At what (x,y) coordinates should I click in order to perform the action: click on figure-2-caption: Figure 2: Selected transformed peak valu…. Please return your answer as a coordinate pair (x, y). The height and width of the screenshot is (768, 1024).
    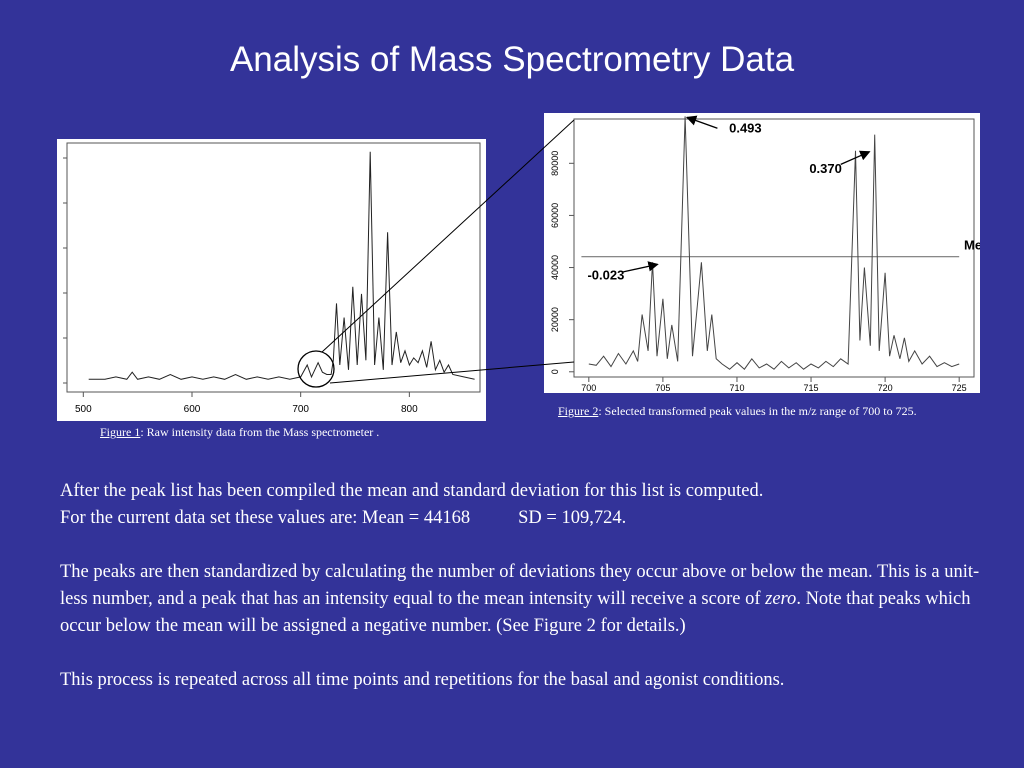
    Looking at the image, I should click on (737, 411).